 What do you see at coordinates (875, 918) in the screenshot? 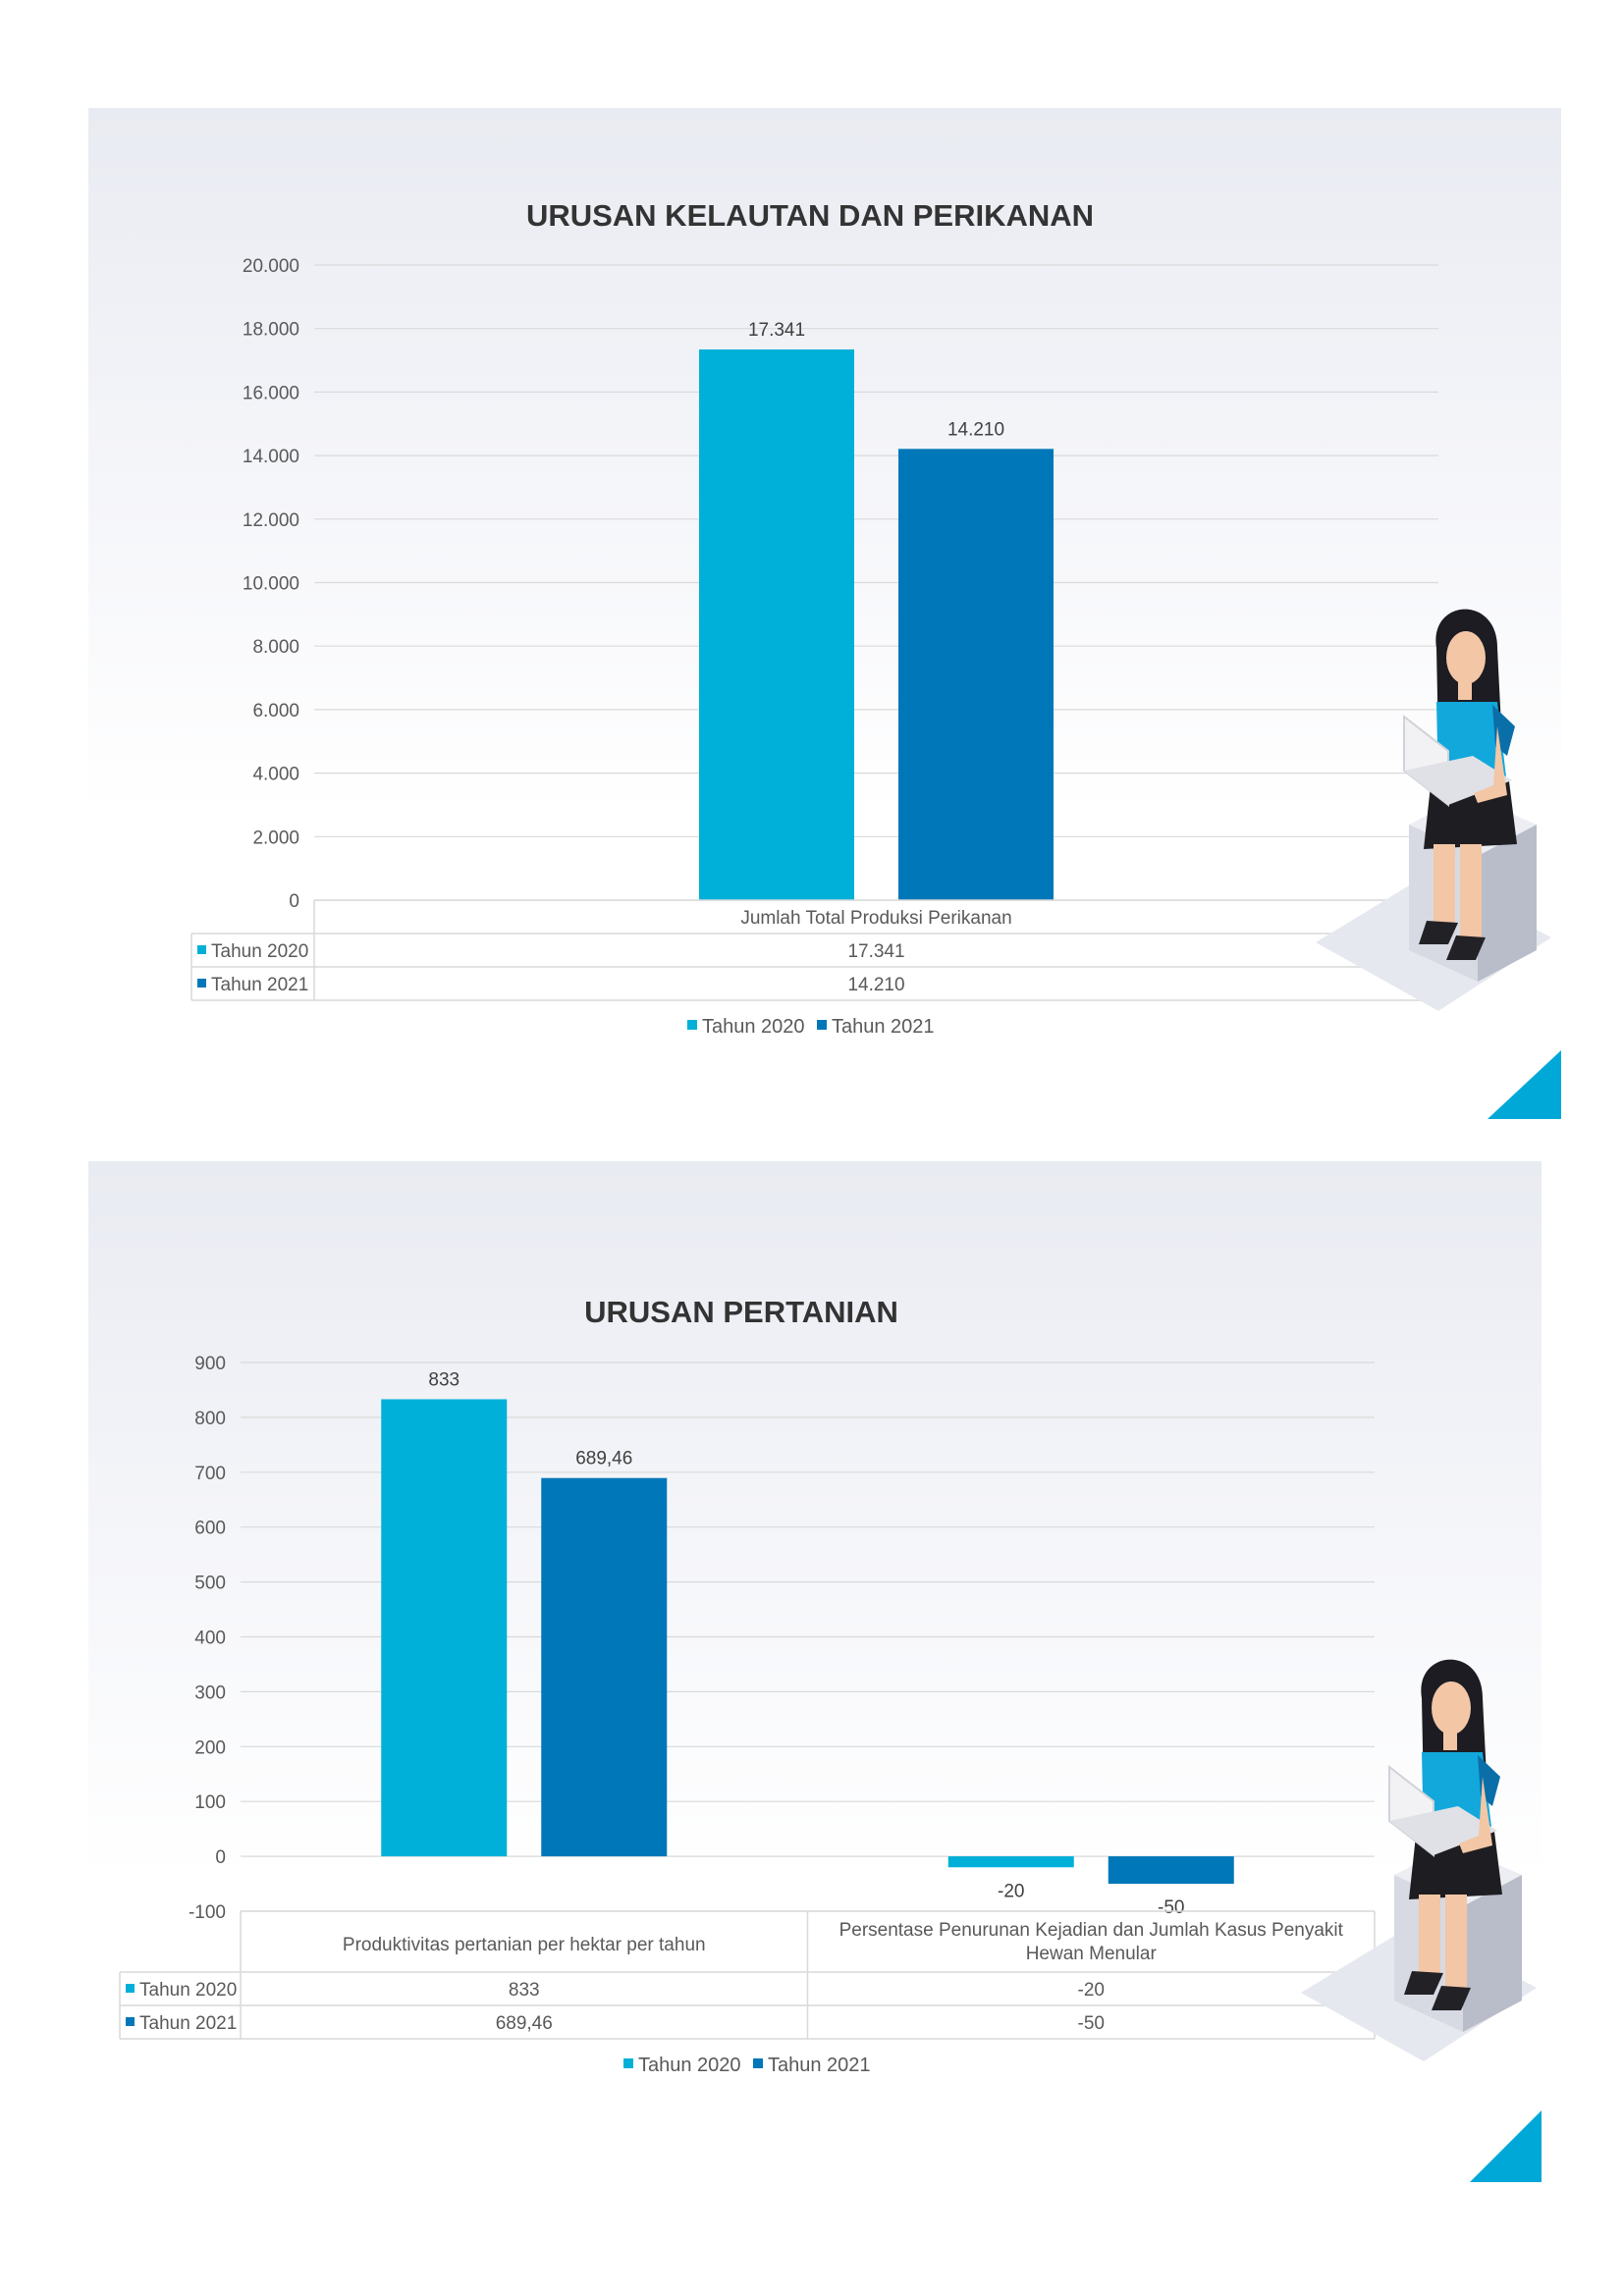
I see `category-label: Jumlah Total Produksi Perikanan` at bounding box center [875, 918].